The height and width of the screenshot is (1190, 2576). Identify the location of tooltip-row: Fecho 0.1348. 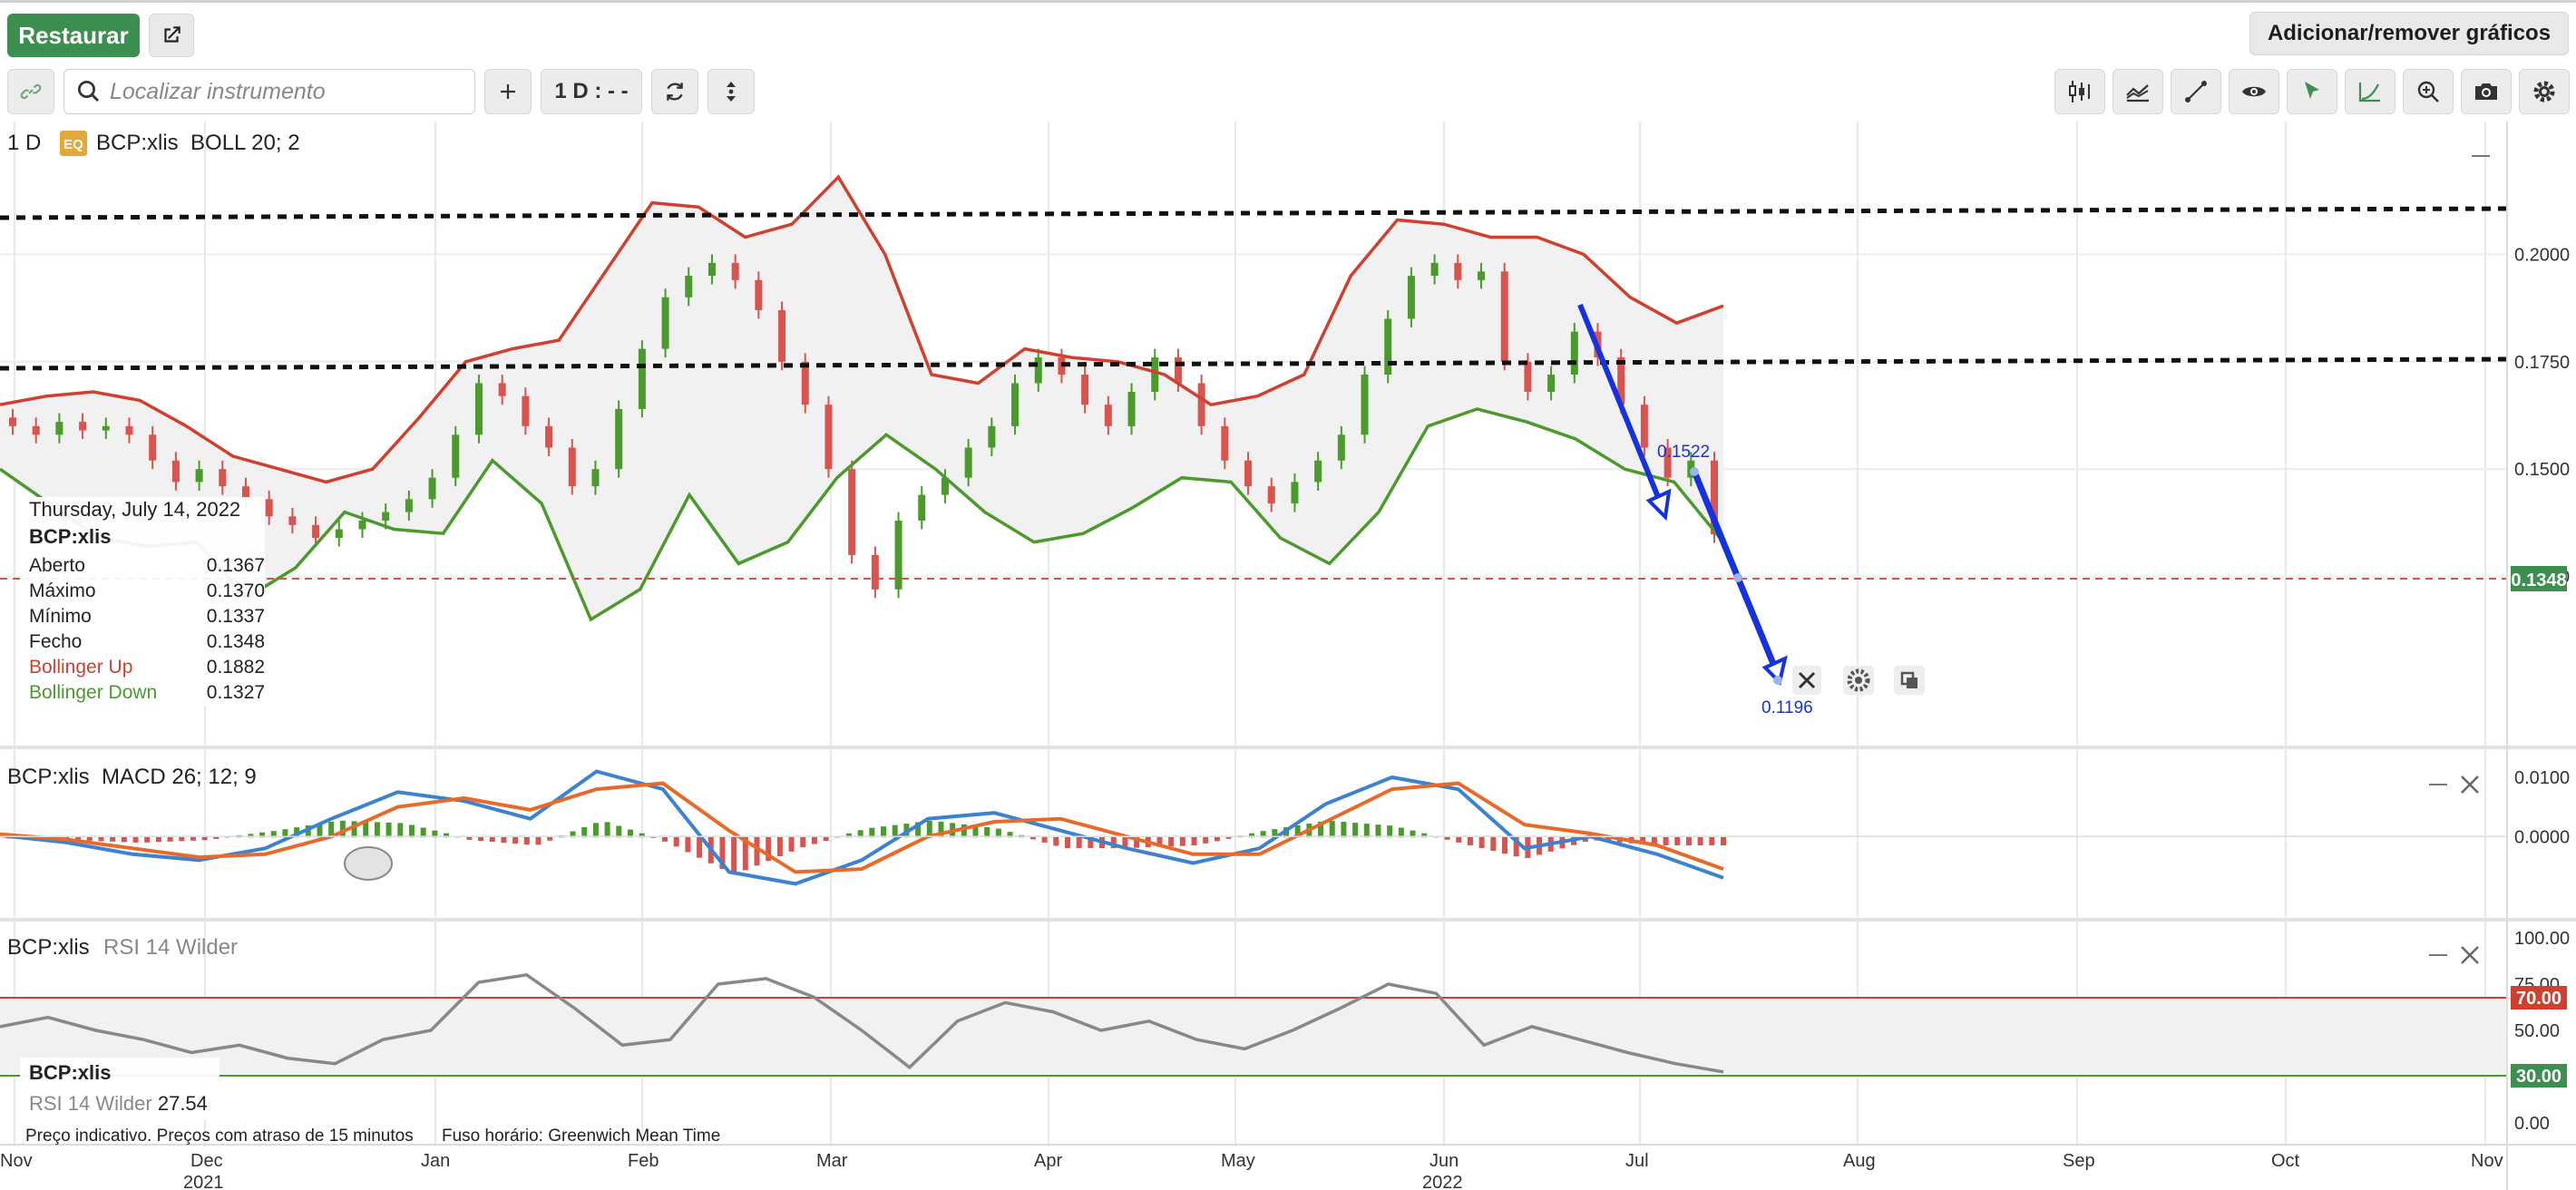
(142, 642).